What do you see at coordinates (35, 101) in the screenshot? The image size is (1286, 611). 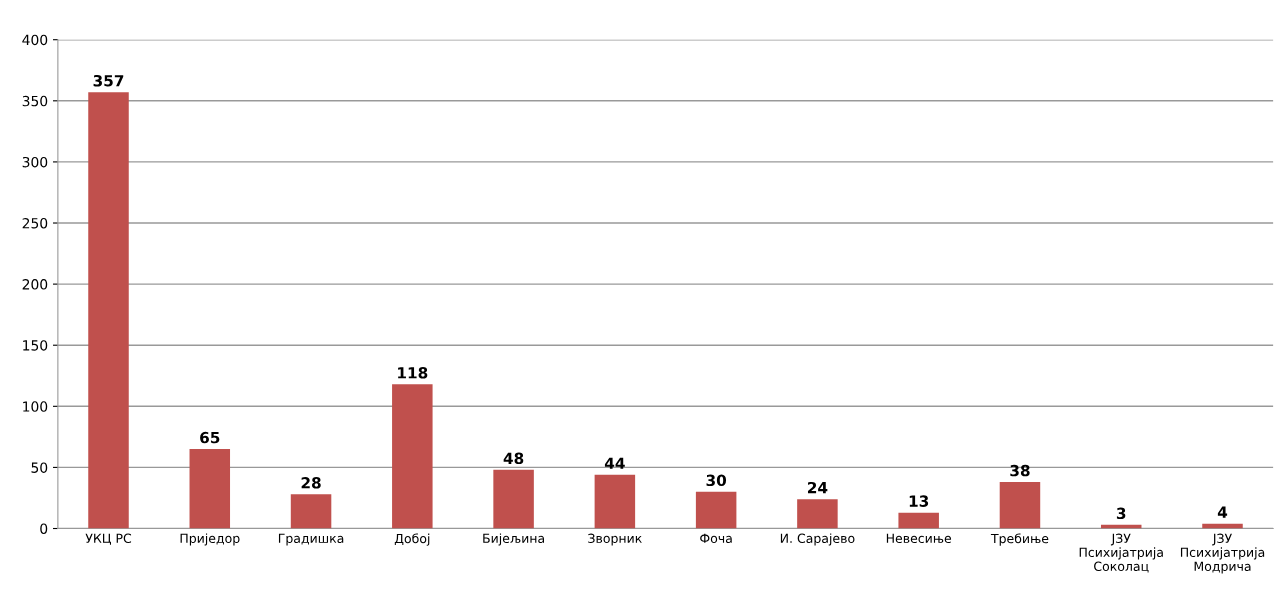 I see `y-tick-label: 350` at bounding box center [35, 101].